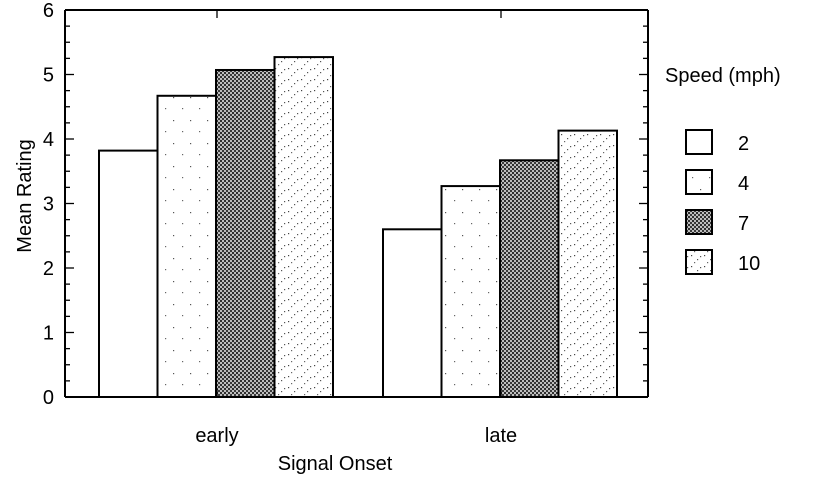  What do you see at coordinates (48, 140) in the screenshot?
I see `y-tick-label-4: 4` at bounding box center [48, 140].